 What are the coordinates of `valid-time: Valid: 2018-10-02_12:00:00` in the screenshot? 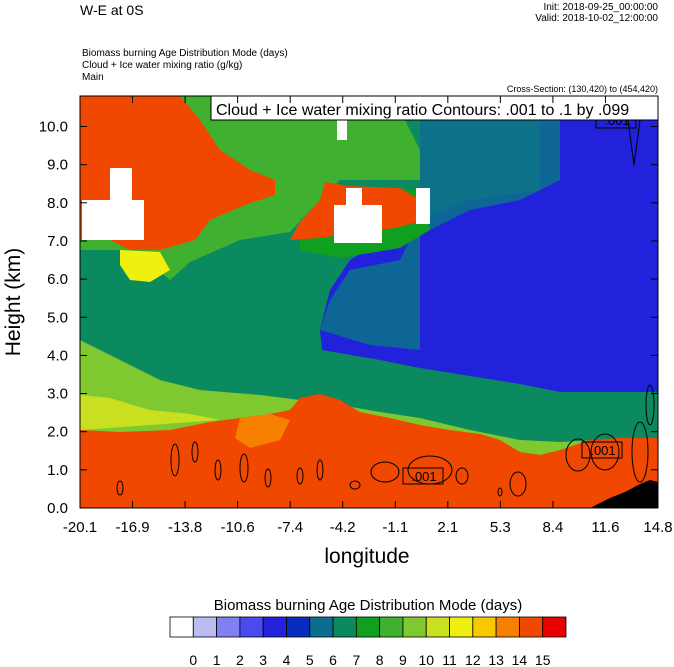 It's located at (596, 18).